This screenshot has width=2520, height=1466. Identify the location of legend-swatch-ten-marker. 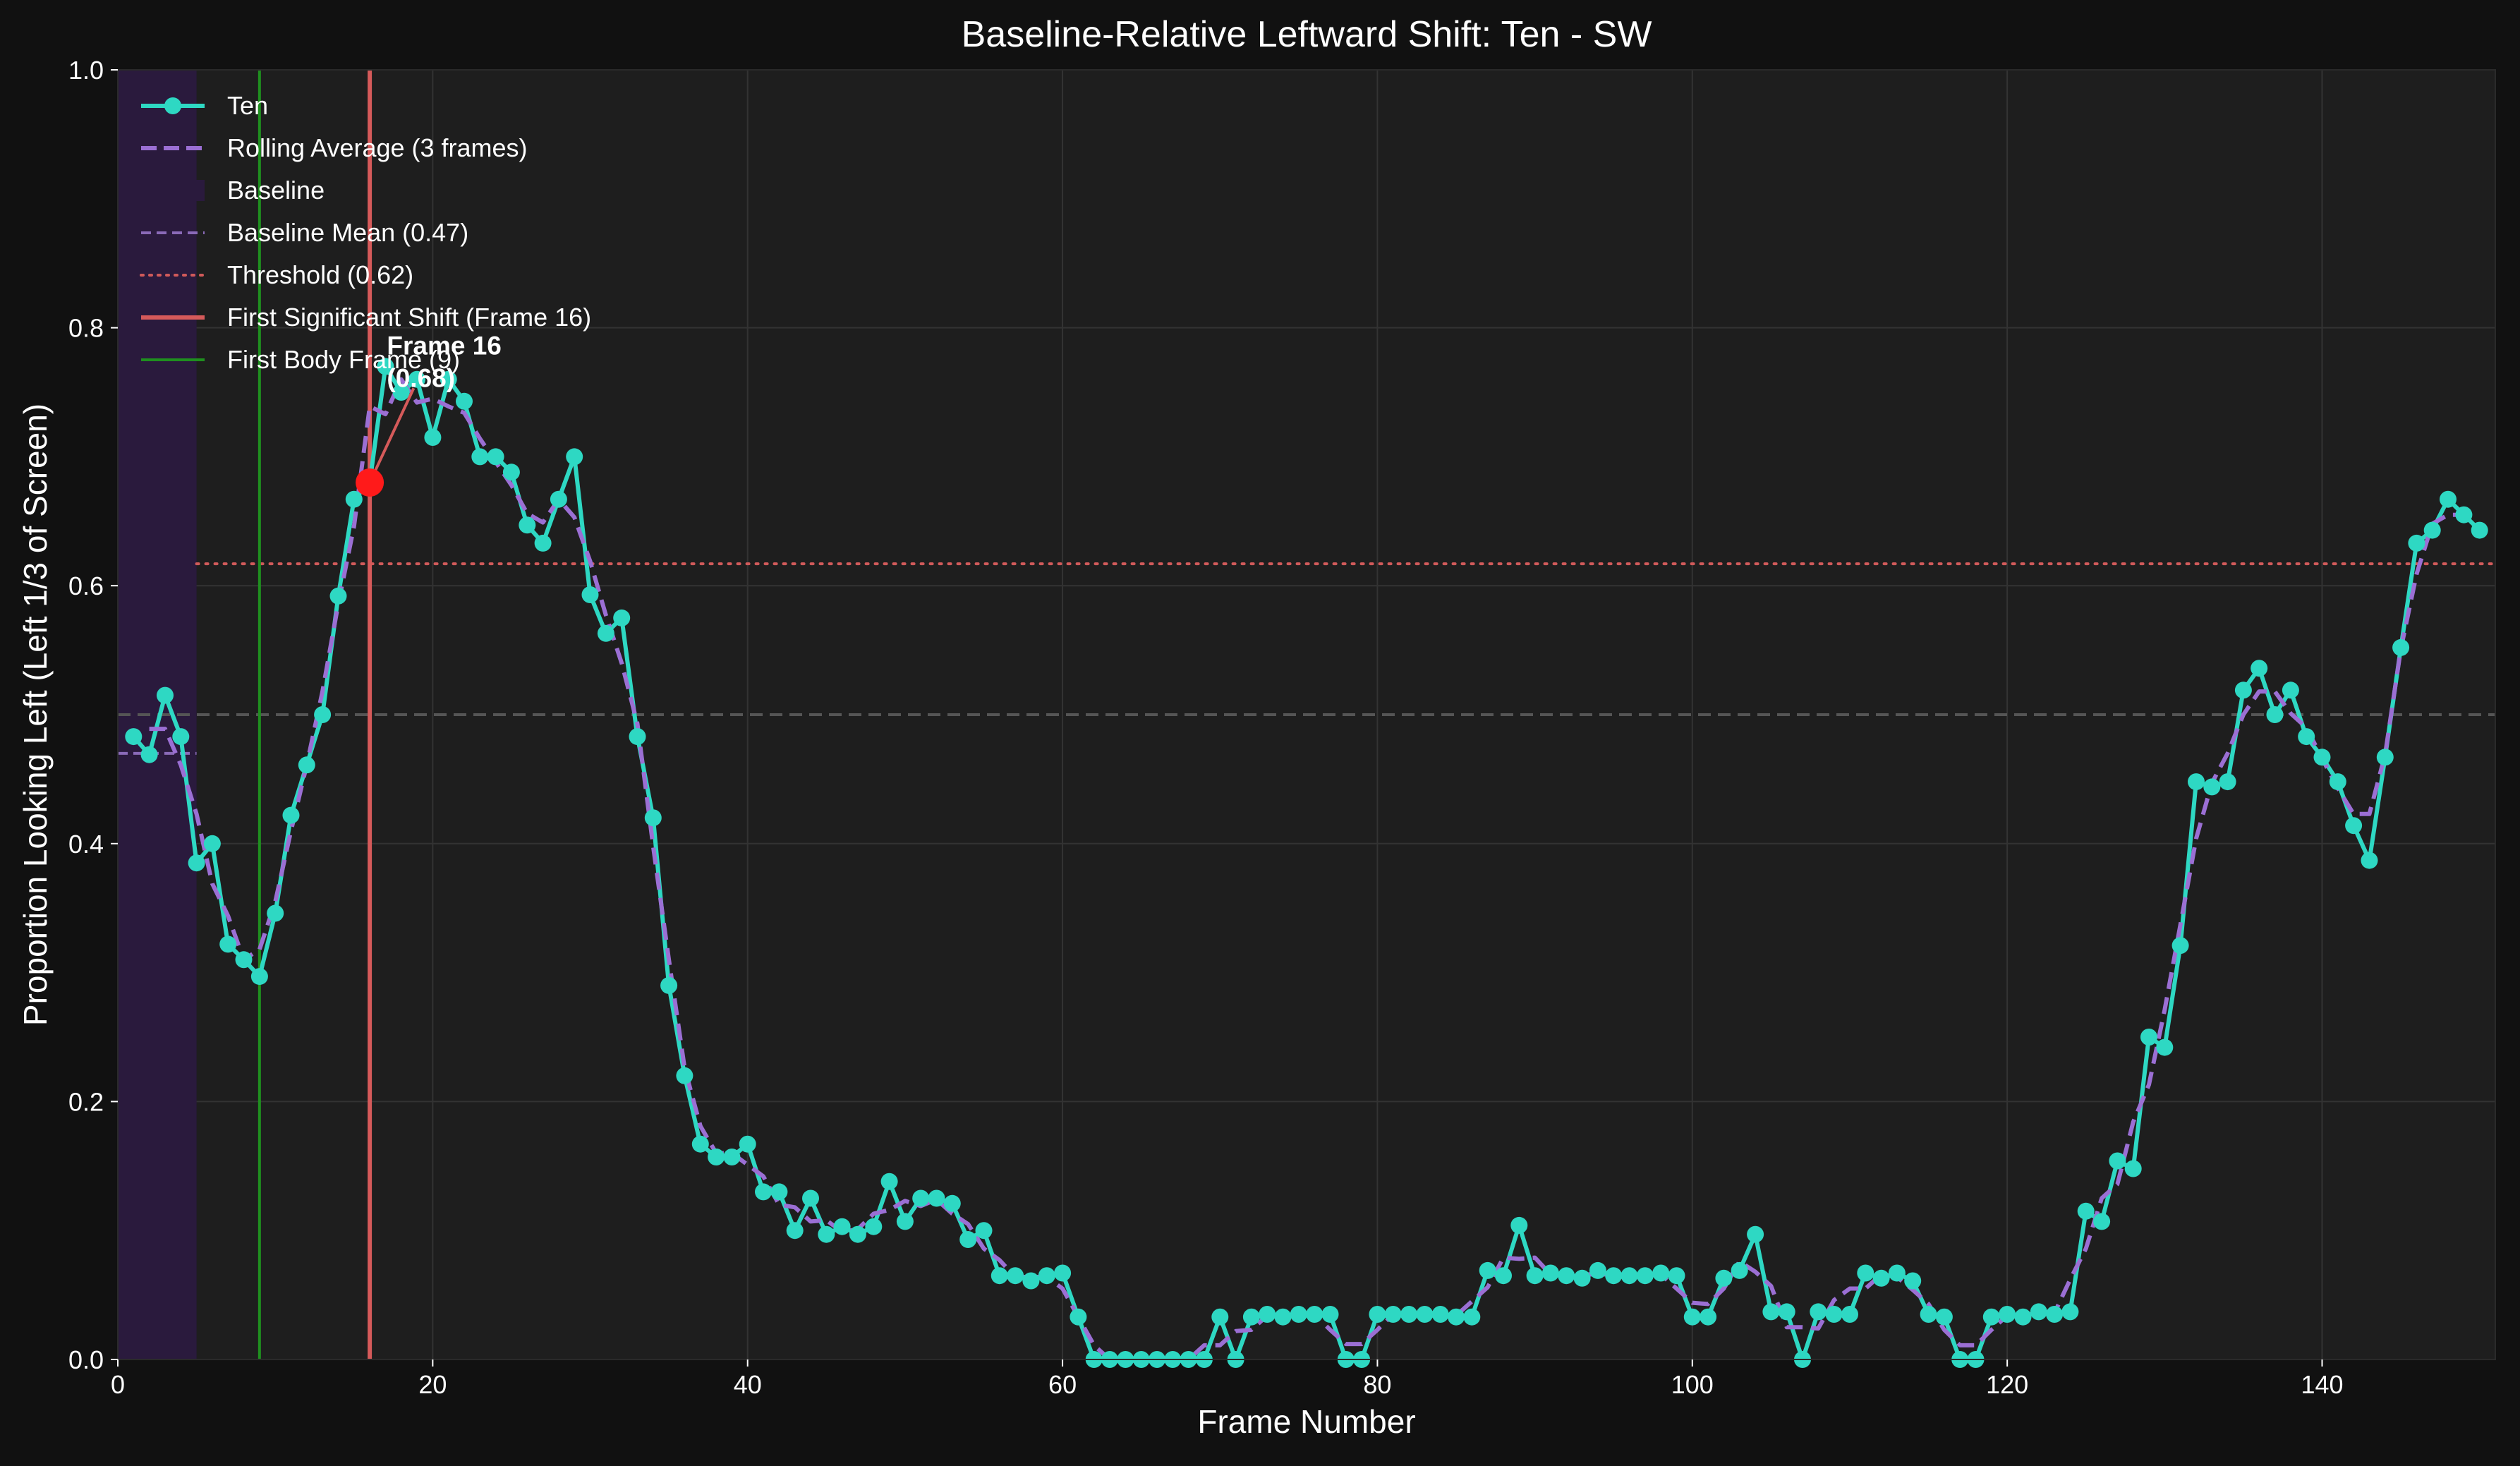
(173, 105).